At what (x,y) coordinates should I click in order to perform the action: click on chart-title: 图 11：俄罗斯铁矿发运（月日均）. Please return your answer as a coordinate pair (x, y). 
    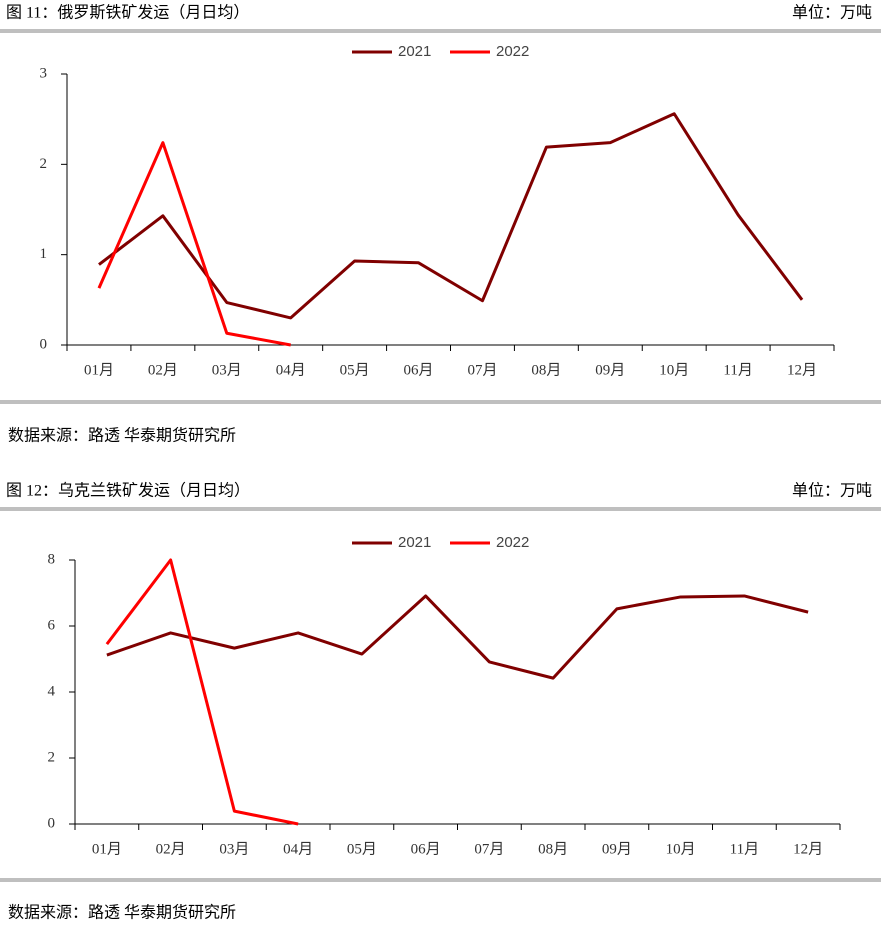
    Looking at the image, I should click on (127, 13).